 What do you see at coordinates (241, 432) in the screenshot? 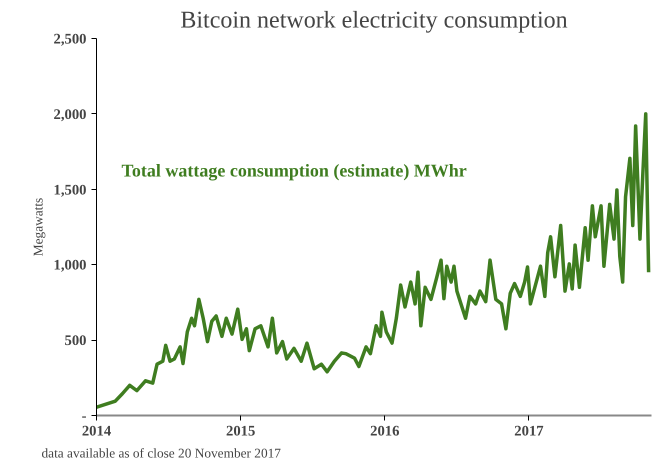
I see `x-tick-label: 2015` at bounding box center [241, 432].